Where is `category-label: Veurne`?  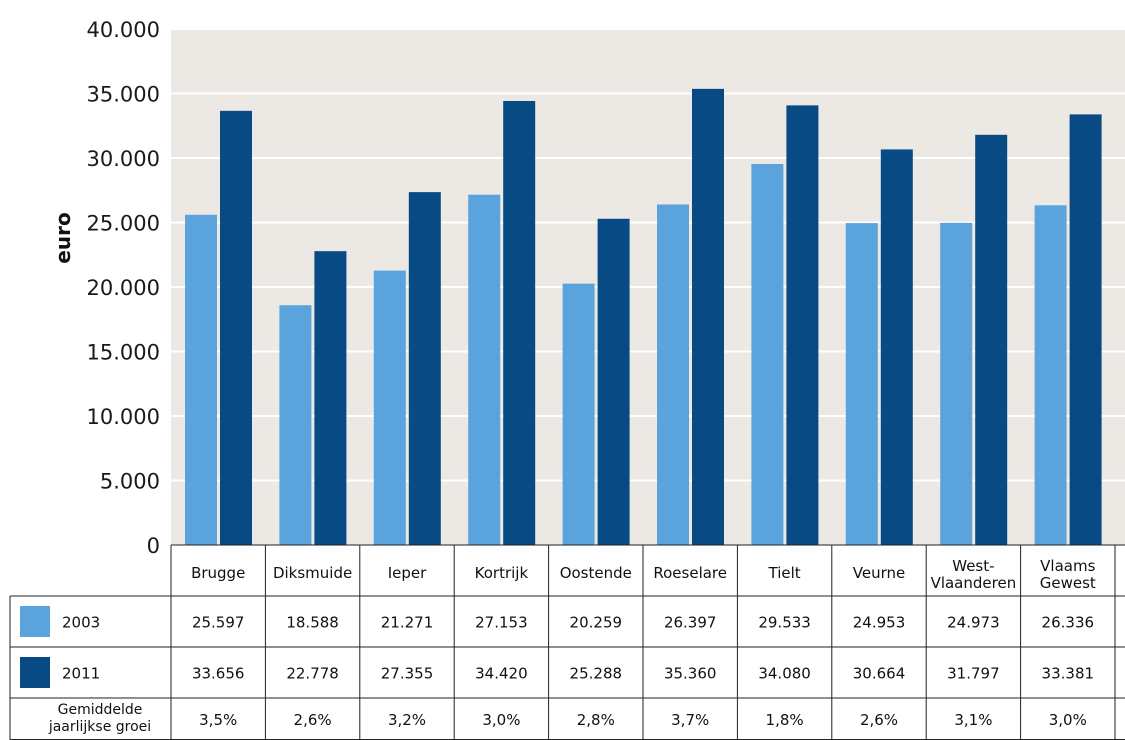 category-label: Veurne is located at coordinates (879, 573).